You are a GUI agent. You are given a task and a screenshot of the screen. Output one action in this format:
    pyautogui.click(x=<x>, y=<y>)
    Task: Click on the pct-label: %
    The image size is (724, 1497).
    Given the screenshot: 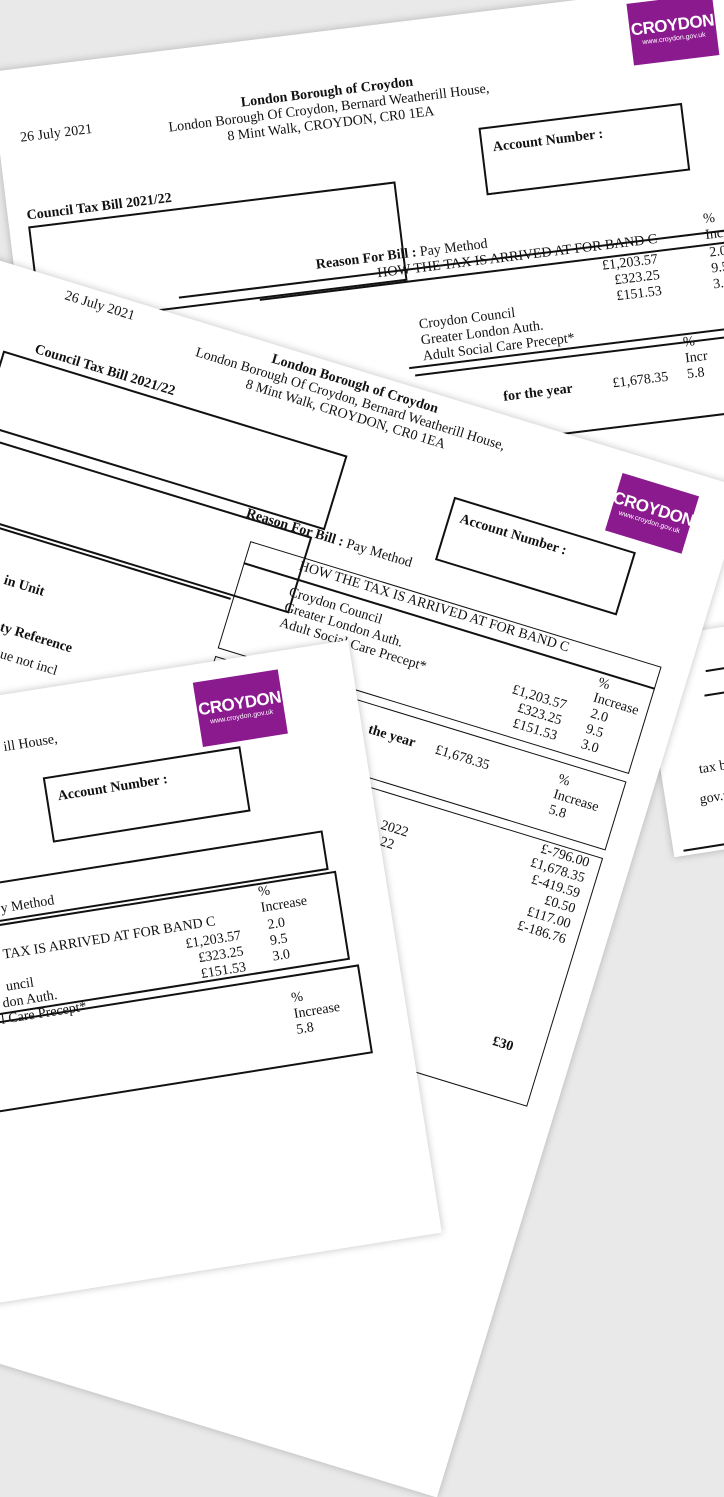 What is the action you would take?
    pyautogui.click(x=709, y=219)
    